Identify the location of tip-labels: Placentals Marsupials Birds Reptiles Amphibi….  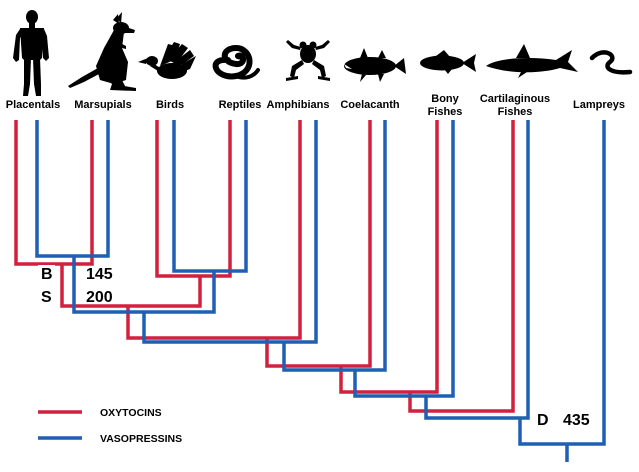
(315, 105).